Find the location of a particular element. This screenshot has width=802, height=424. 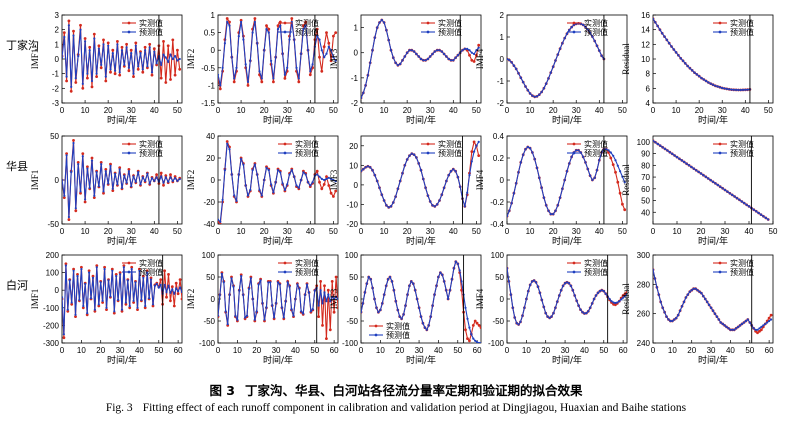

y-tick-label: -100 is located at coordinates (496, 343).